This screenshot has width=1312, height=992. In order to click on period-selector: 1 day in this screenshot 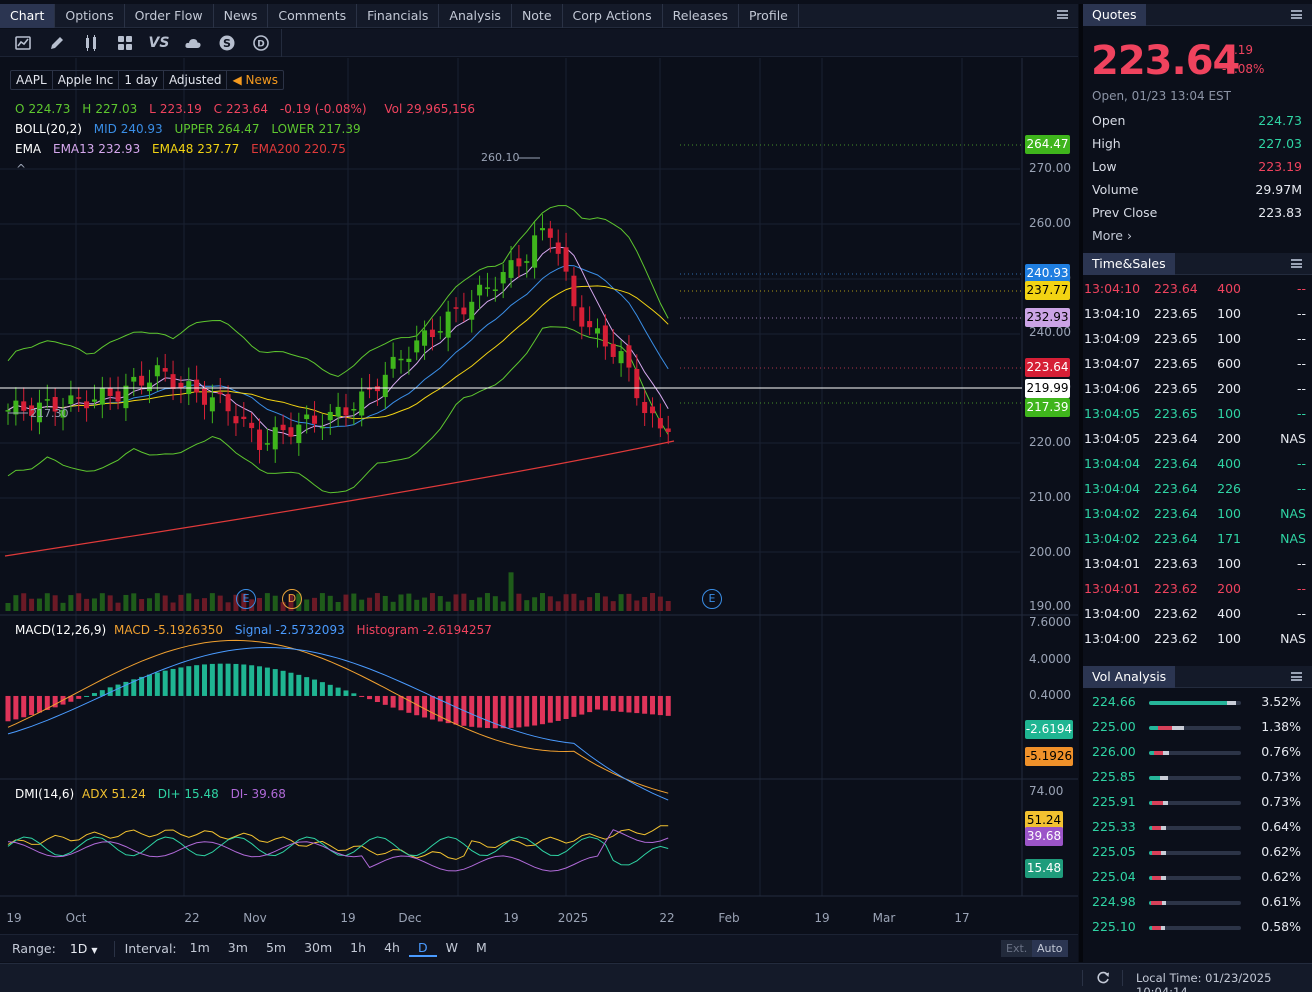, I will do `click(141, 80)`.